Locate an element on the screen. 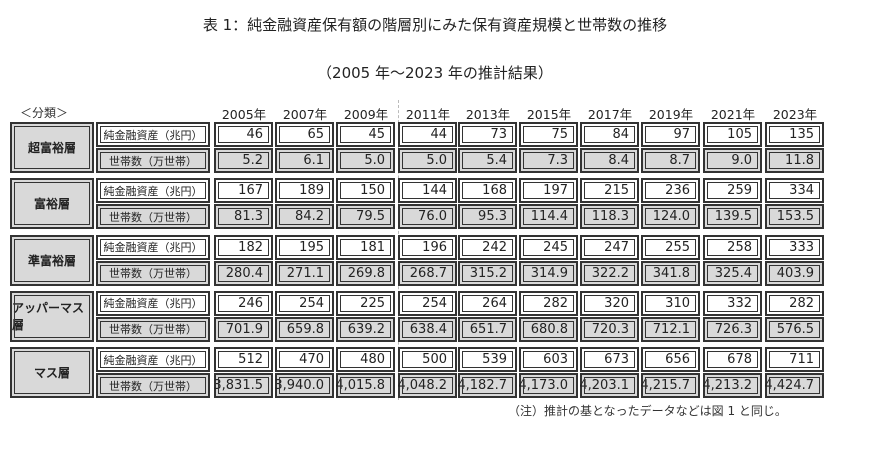 The width and height of the screenshot is (870, 454). households-cell: 79.5 is located at coordinates (365, 217).